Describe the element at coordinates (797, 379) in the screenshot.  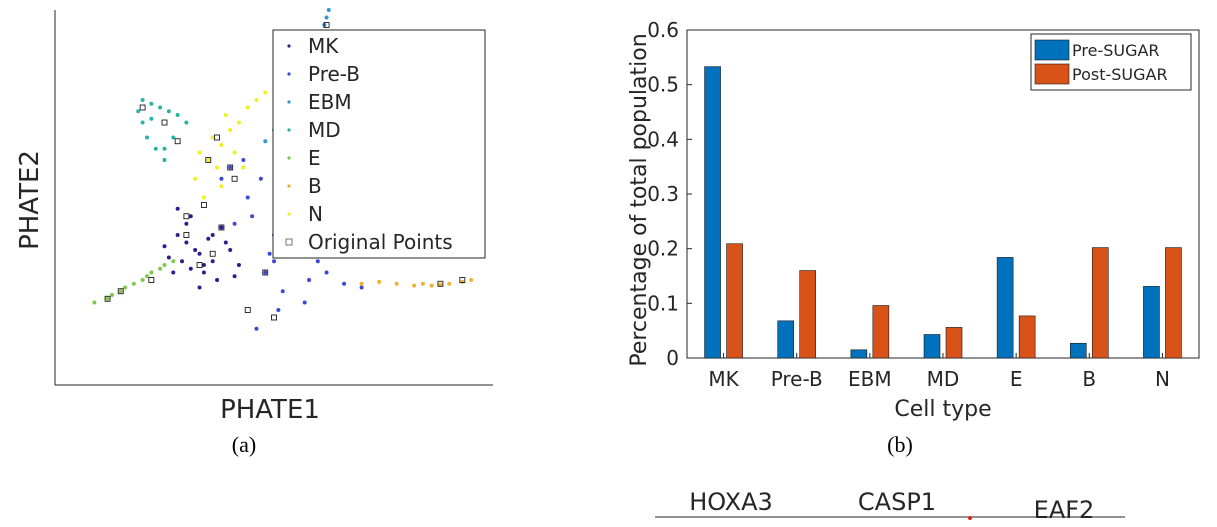
I see `bar-x-tick-label-pre-b: Pre-B` at that location.